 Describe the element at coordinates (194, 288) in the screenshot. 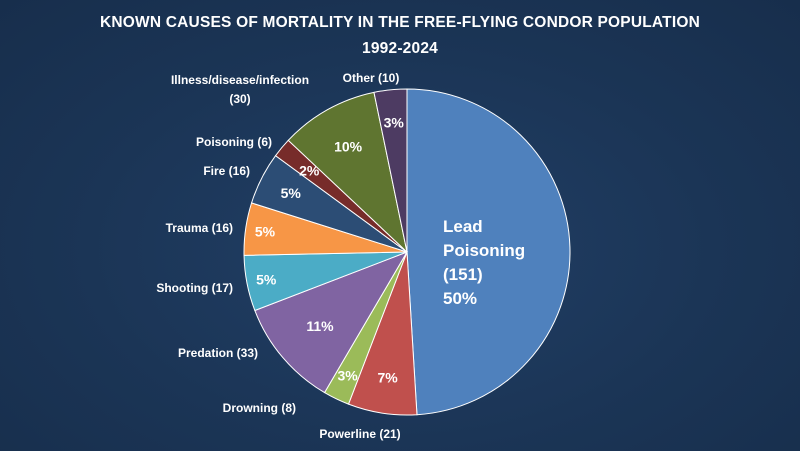

I see `category-label-shooting: Shooting (17)` at that location.